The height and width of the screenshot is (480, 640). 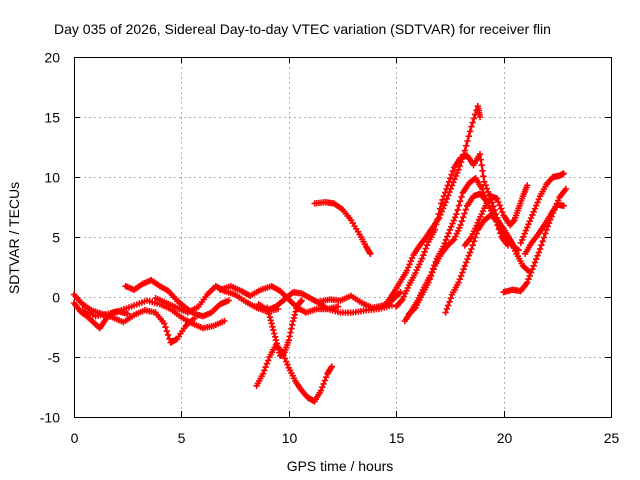 What do you see at coordinates (52, 118) in the screenshot?
I see `y-tick-label: 15` at bounding box center [52, 118].